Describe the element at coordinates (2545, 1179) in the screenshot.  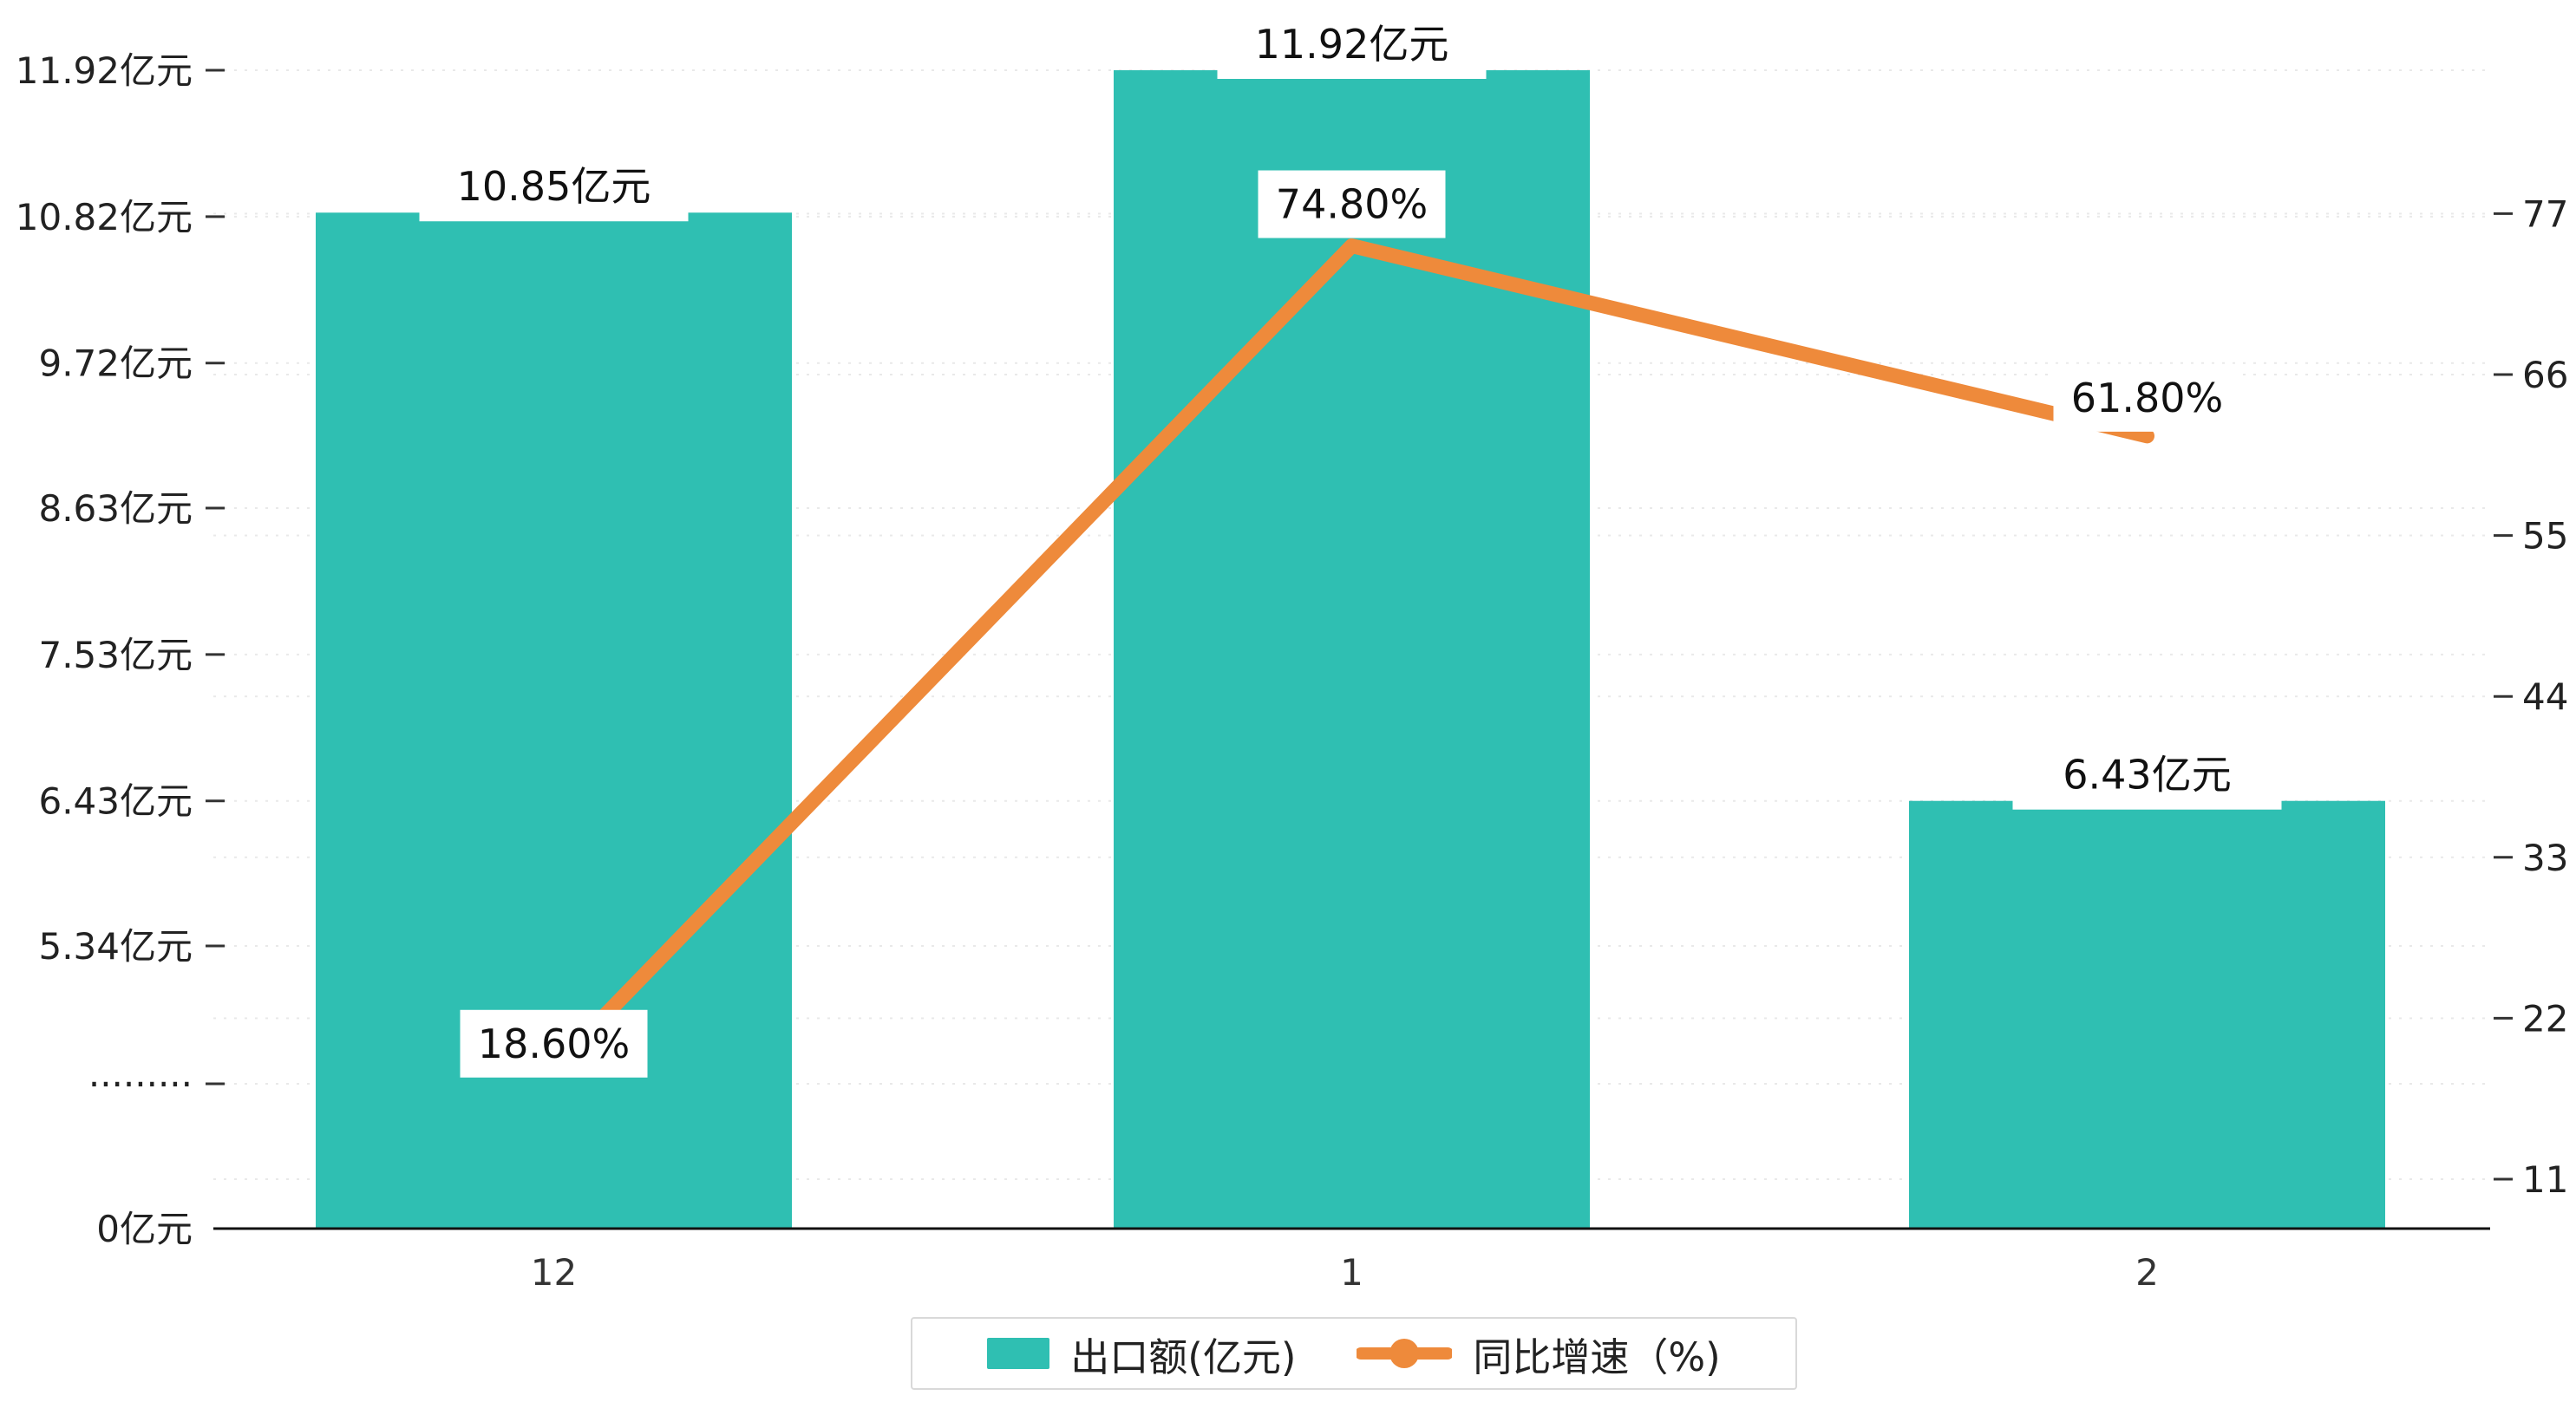
I see `right-axis-label: 11` at that location.